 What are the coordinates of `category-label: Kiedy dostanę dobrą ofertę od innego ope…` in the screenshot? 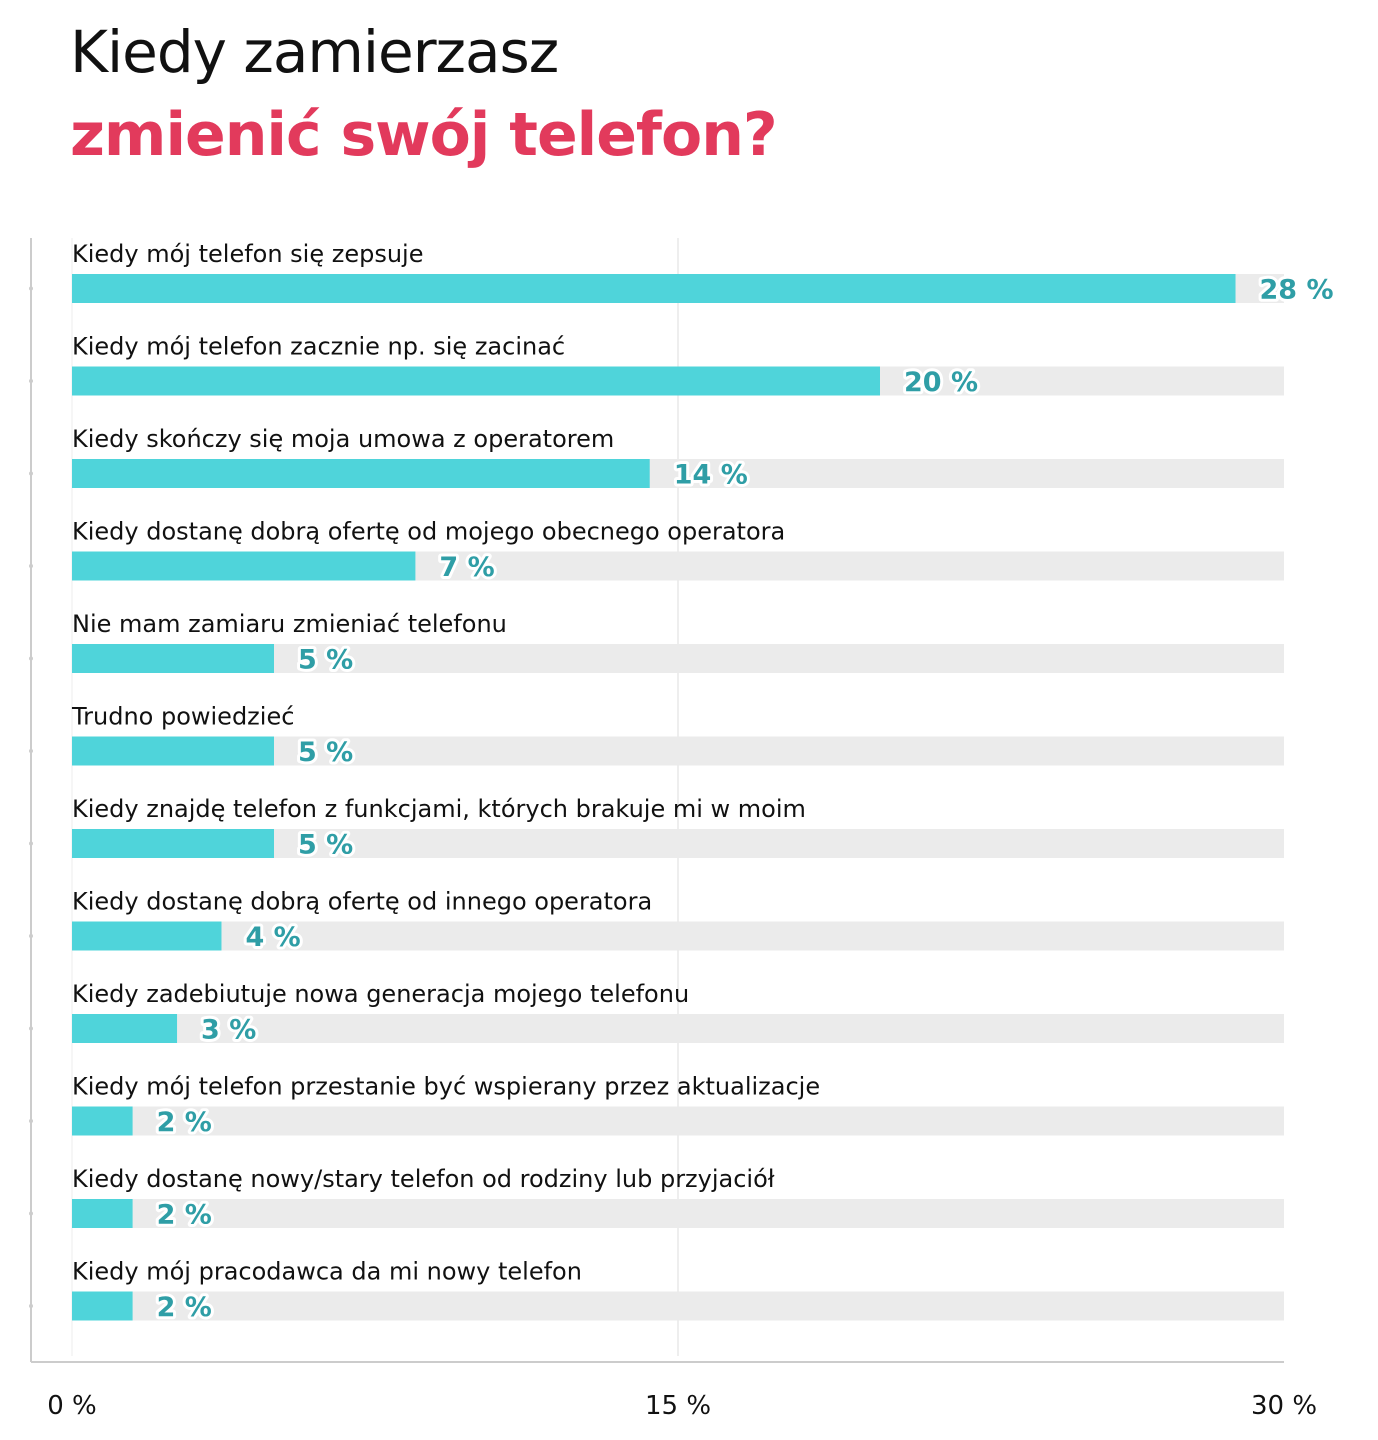 It's located at (362, 902).